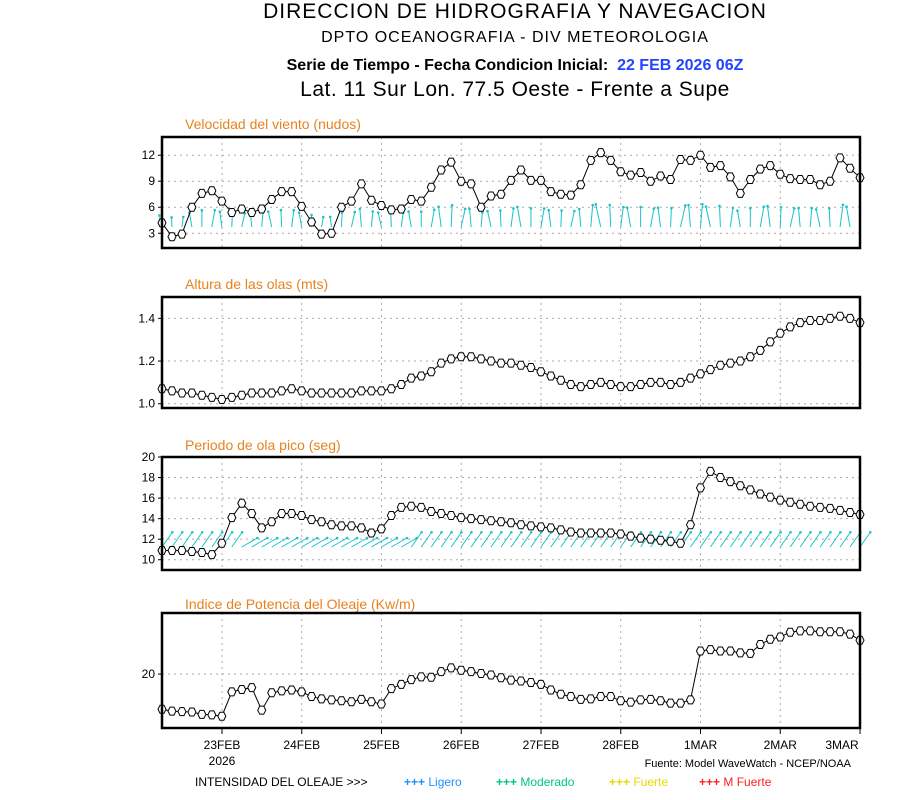 The width and height of the screenshot is (900, 800). I want to click on y-tick-label: 14, so click(149, 519).